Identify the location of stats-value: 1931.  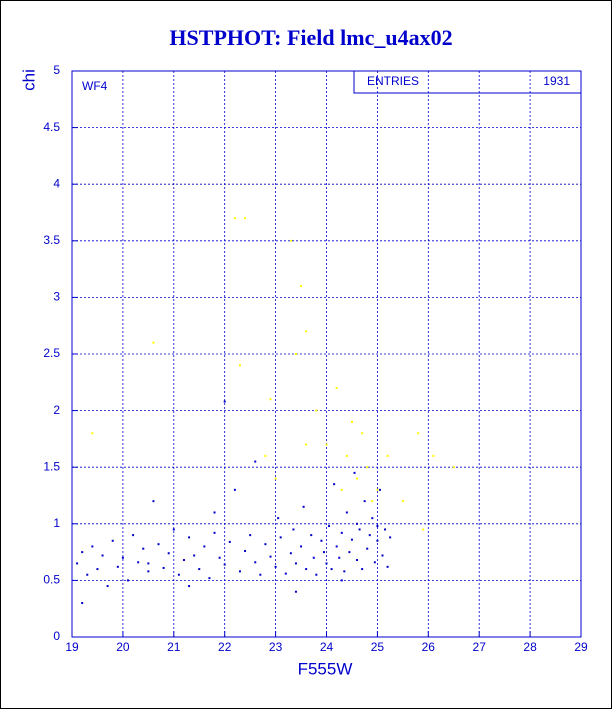
(556, 81).